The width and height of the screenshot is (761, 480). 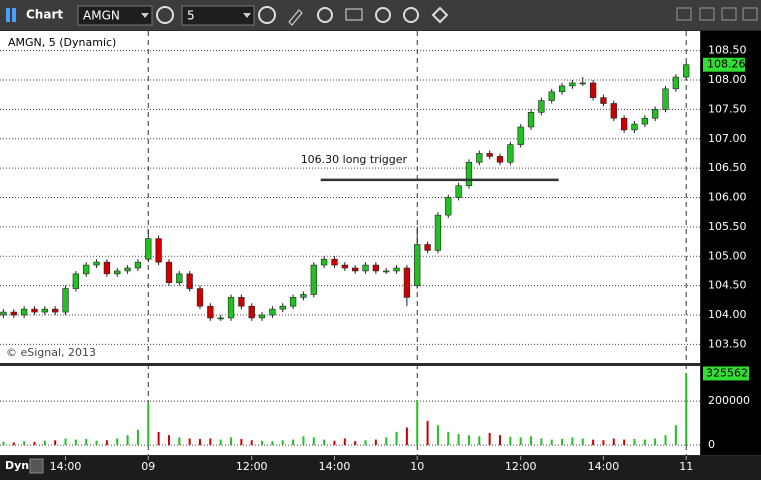 What do you see at coordinates (417, 466) in the screenshot?
I see `x-tick-label: 10` at bounding box center [417, 466].